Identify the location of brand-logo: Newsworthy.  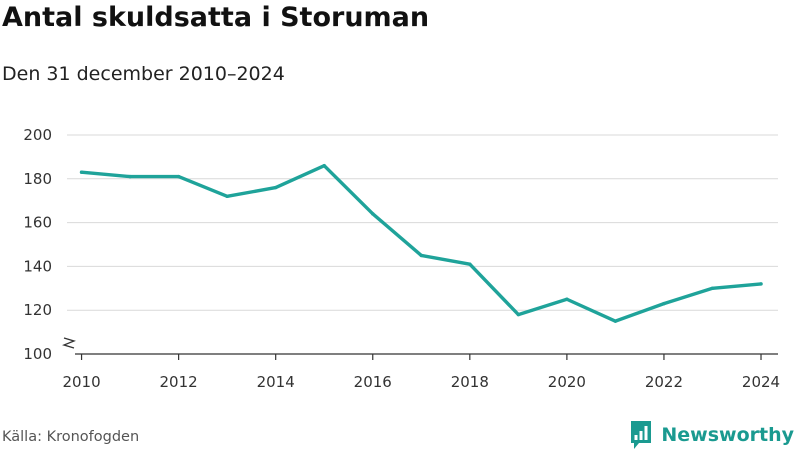
(711, 435).